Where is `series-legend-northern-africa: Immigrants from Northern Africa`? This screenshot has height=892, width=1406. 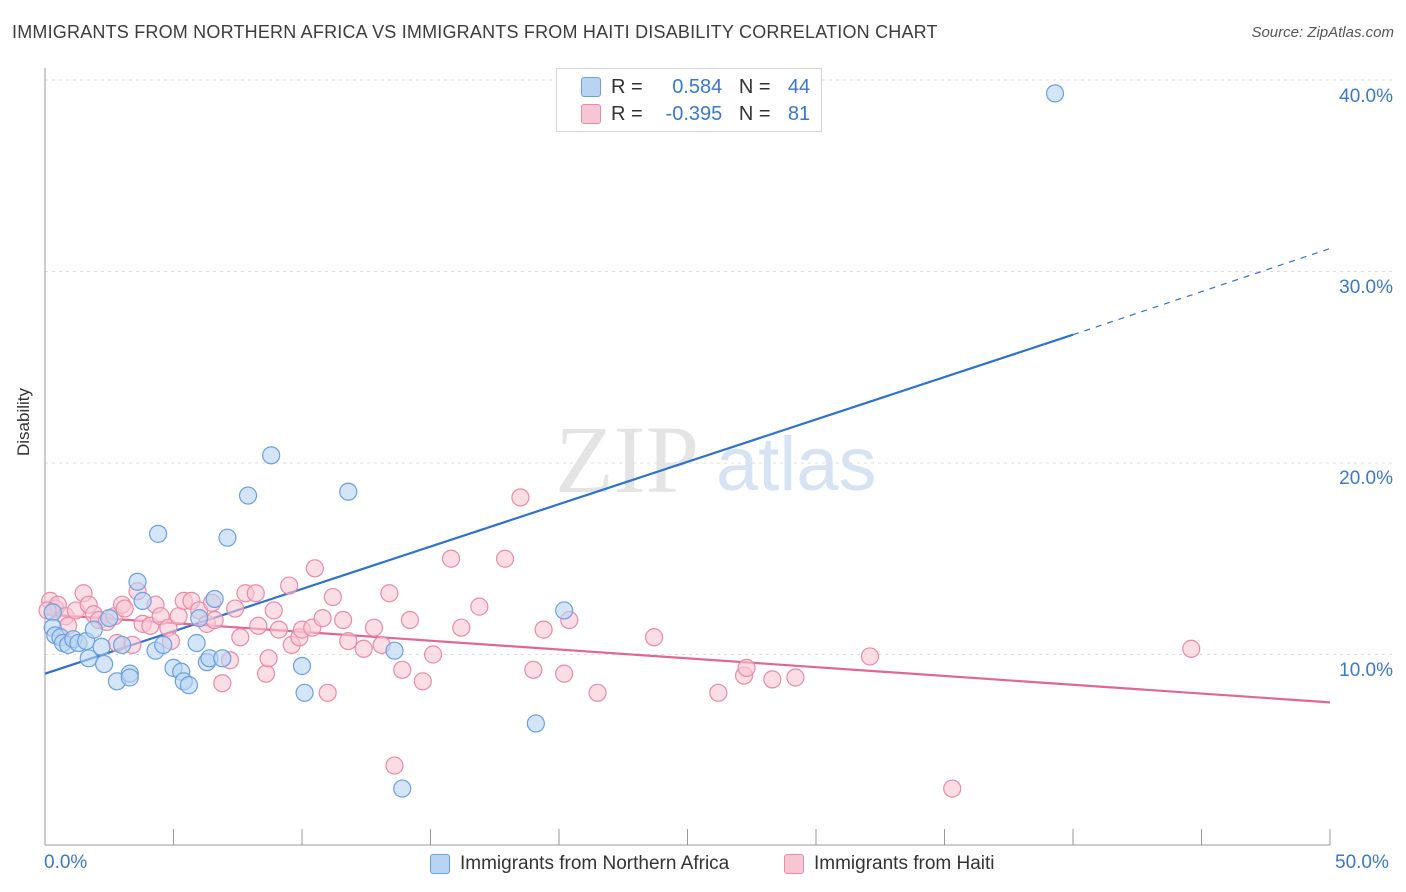
series-legend-northern-africa: Immigrants from Northern Africa is located at coordinates (579, 864).